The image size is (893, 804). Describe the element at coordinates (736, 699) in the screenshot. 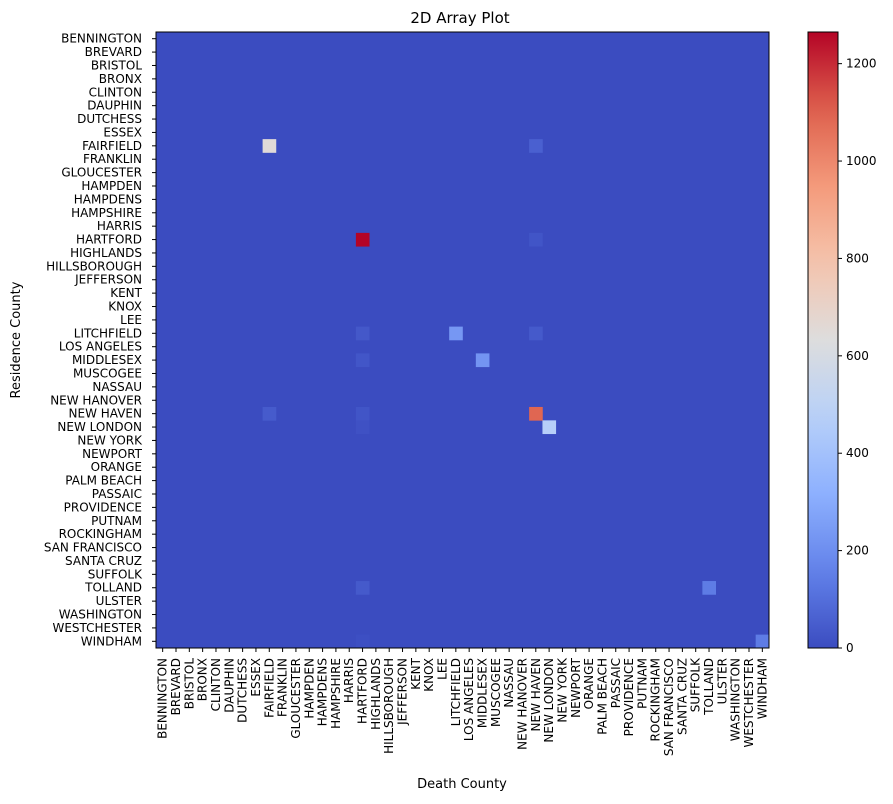

I see `x-tick-label: WASHINGTON` at that location.